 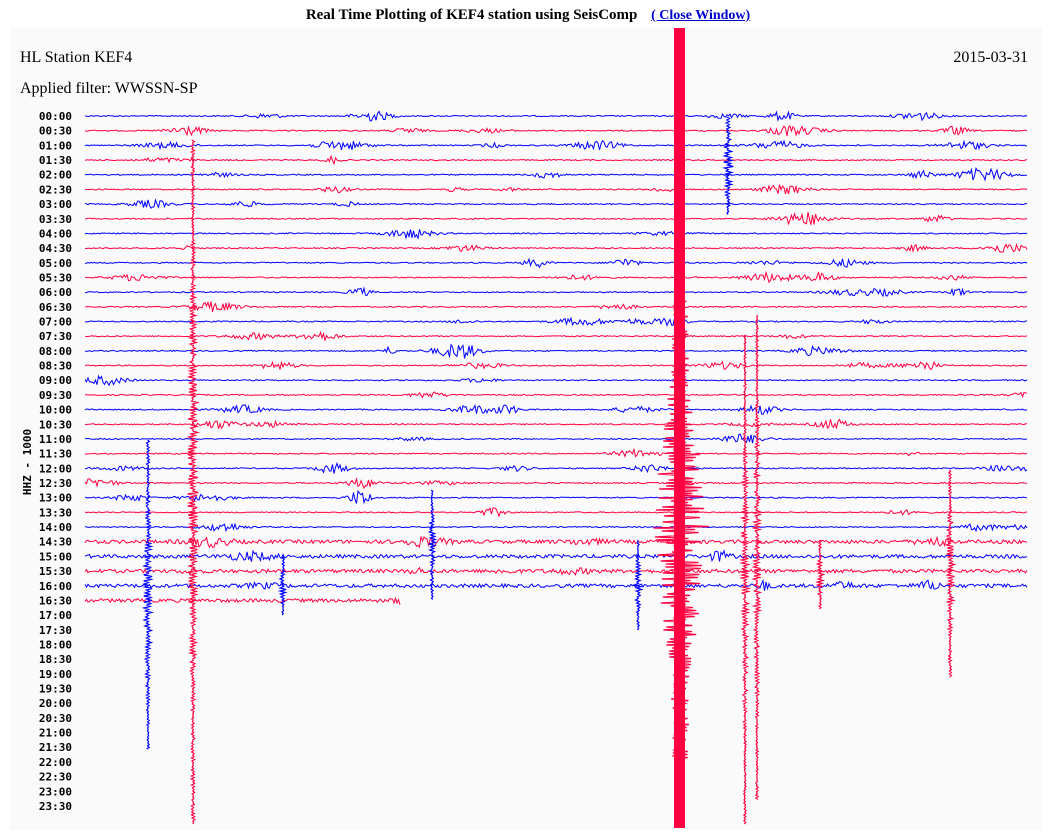 What do you see at coordinates (55, 762) in the screenshot?
I see `time-label: 22:00` at bounding box center [55, 762].